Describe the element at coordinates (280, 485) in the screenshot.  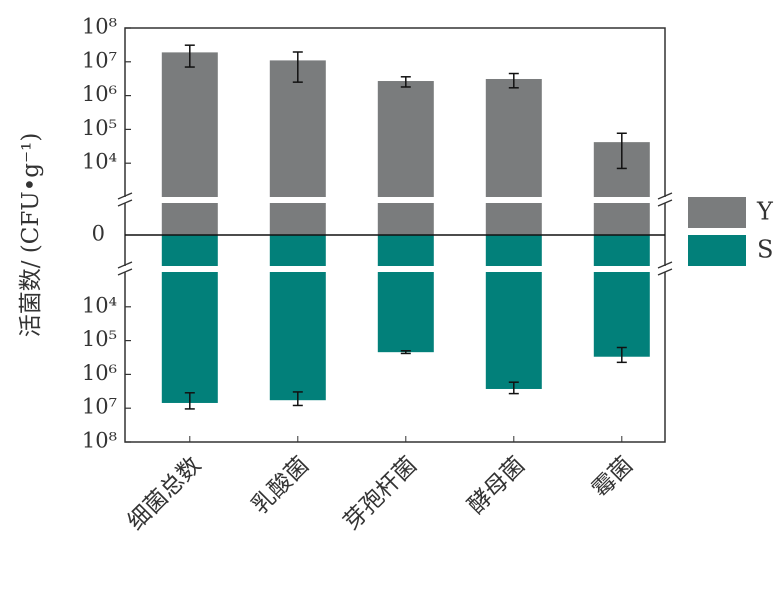
I see `x-tick-label: 乳酸菌` at that location.